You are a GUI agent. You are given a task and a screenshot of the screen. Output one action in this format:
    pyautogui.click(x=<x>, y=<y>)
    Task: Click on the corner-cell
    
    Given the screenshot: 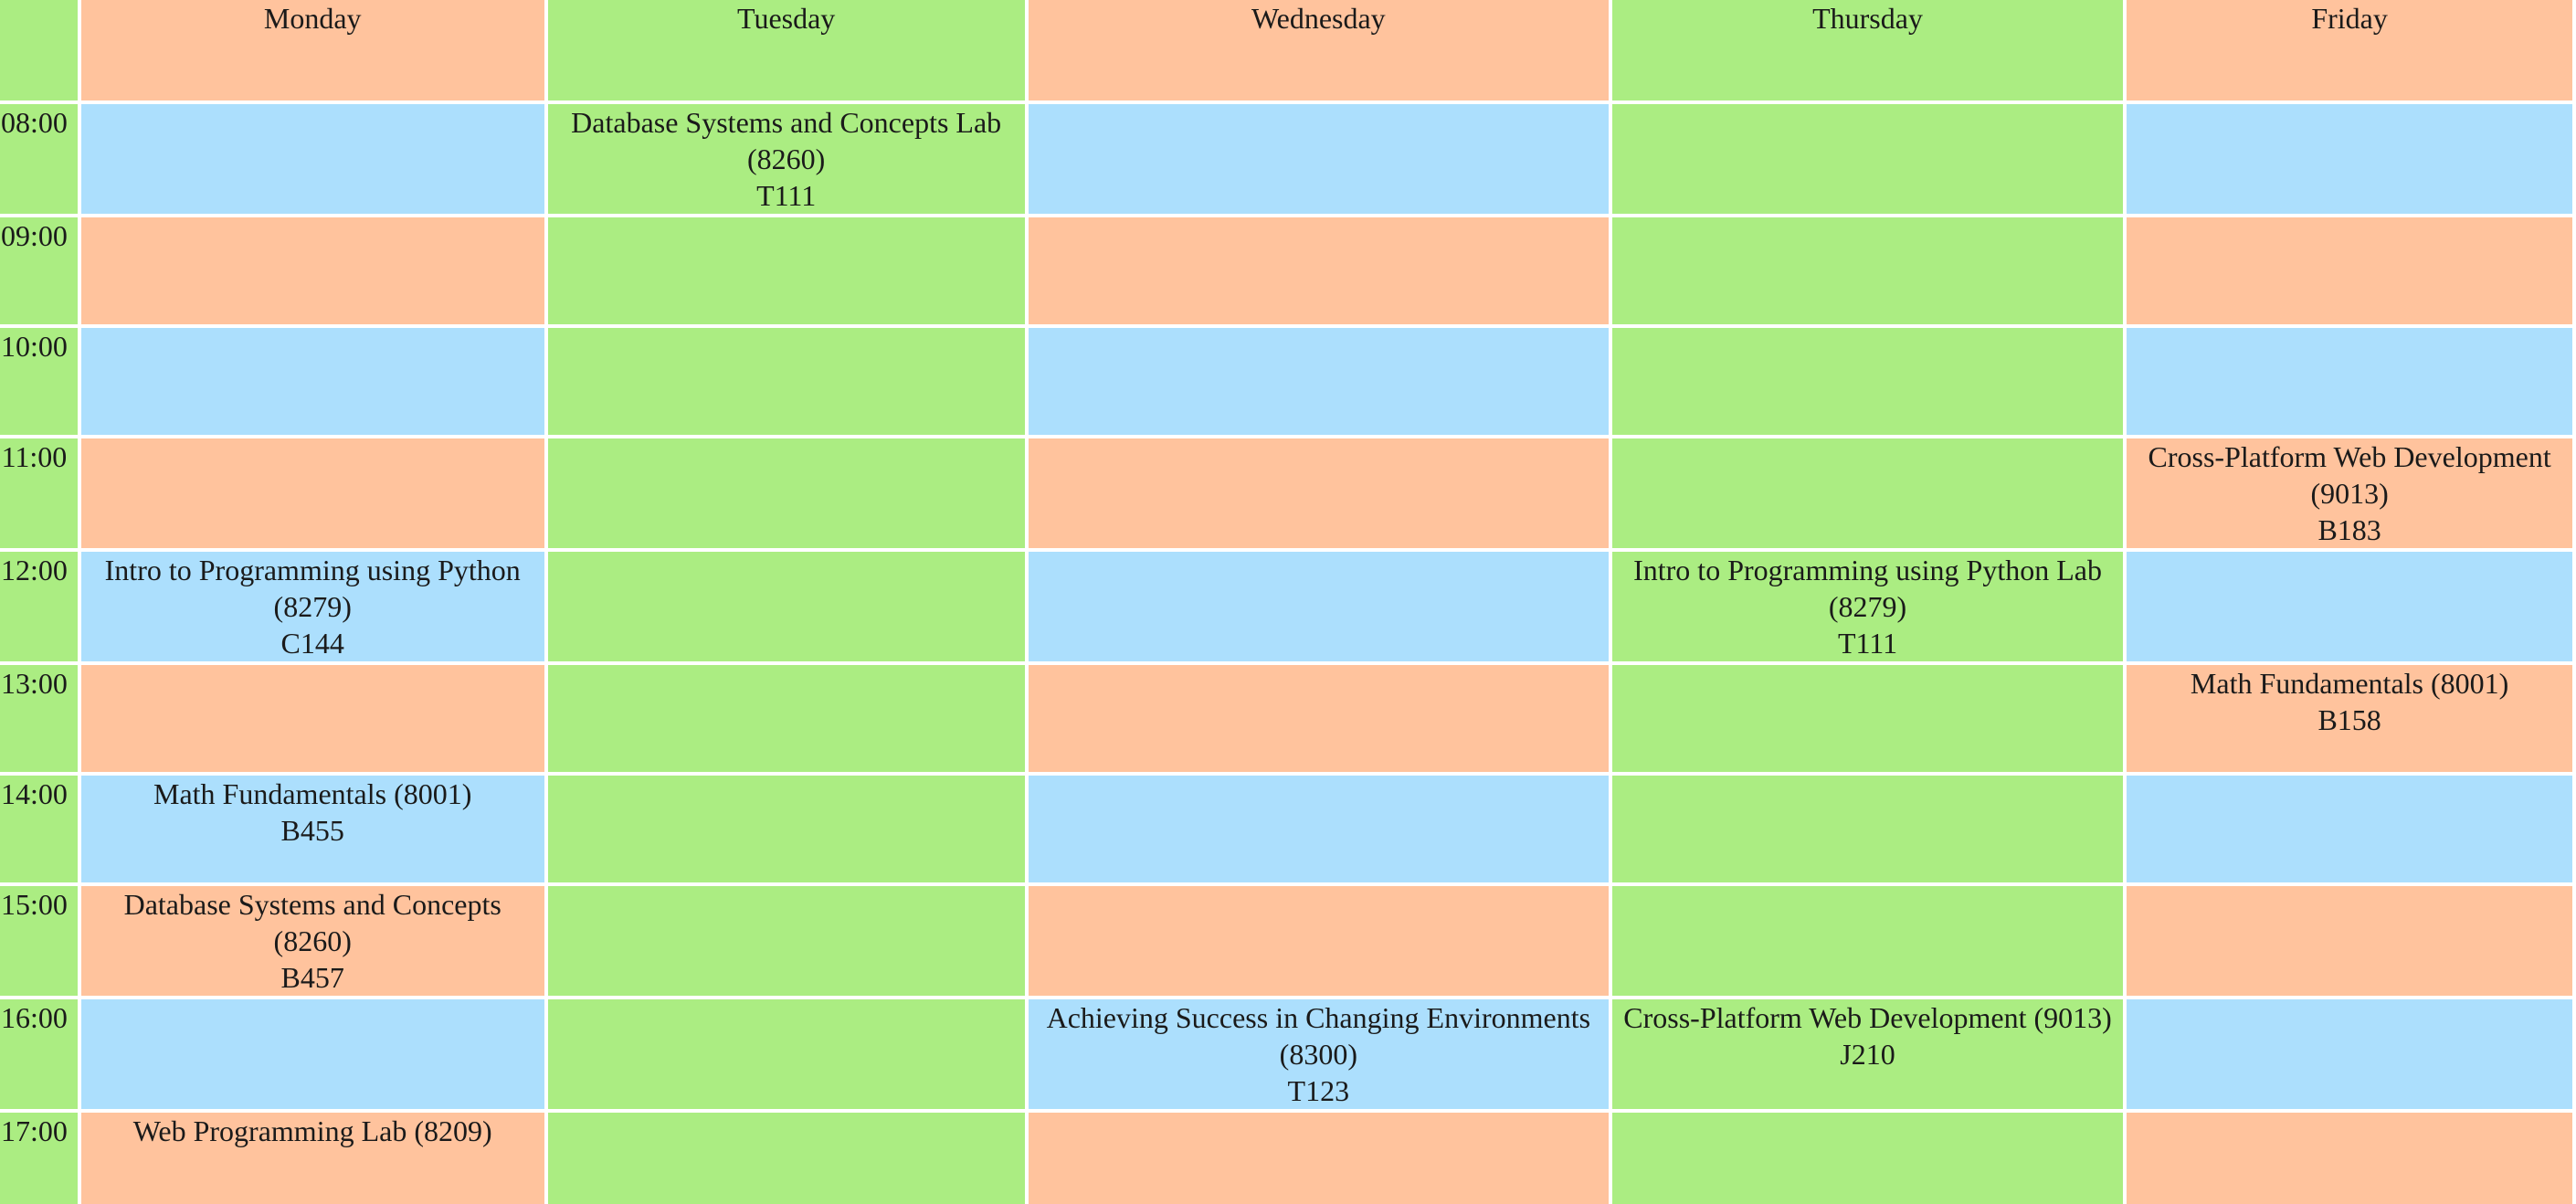 What is the action you would take?
    pyautogui.click(x=39, y=50)
    